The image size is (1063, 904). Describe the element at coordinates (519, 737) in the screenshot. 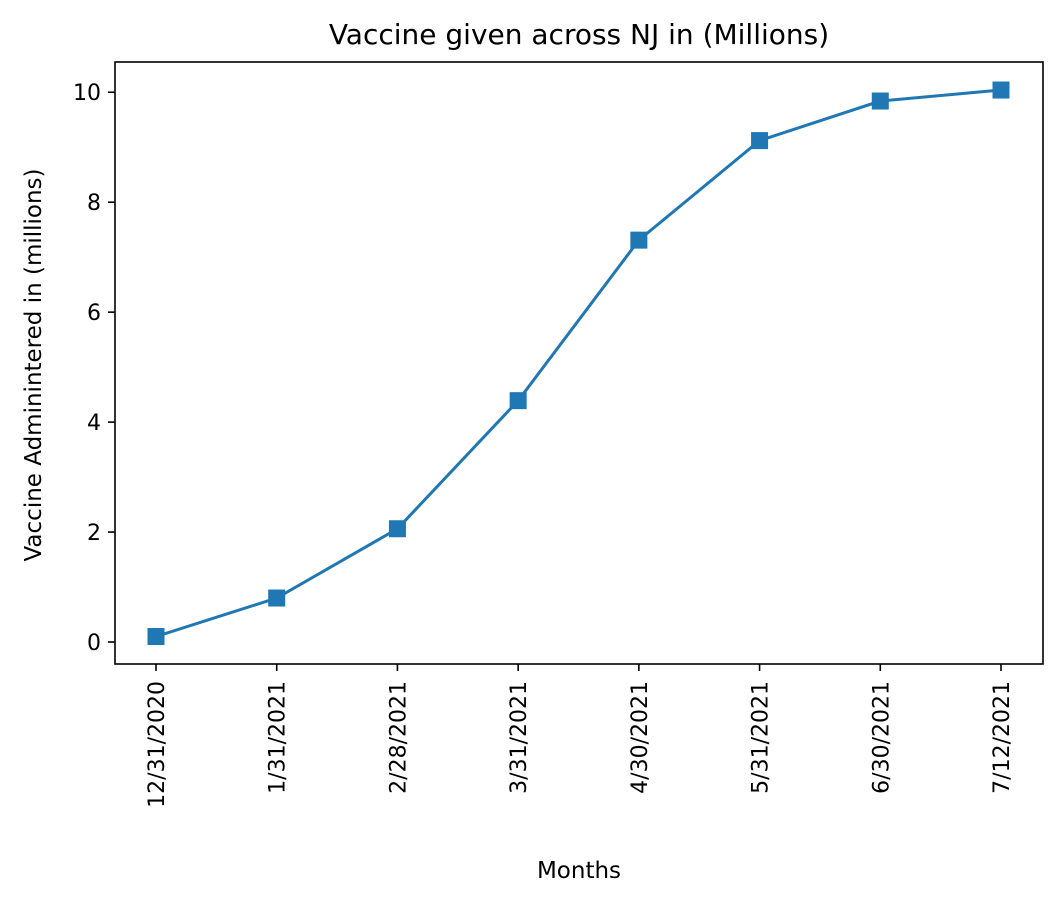

I see `x-tick-label: 3/31/2021` at that location.